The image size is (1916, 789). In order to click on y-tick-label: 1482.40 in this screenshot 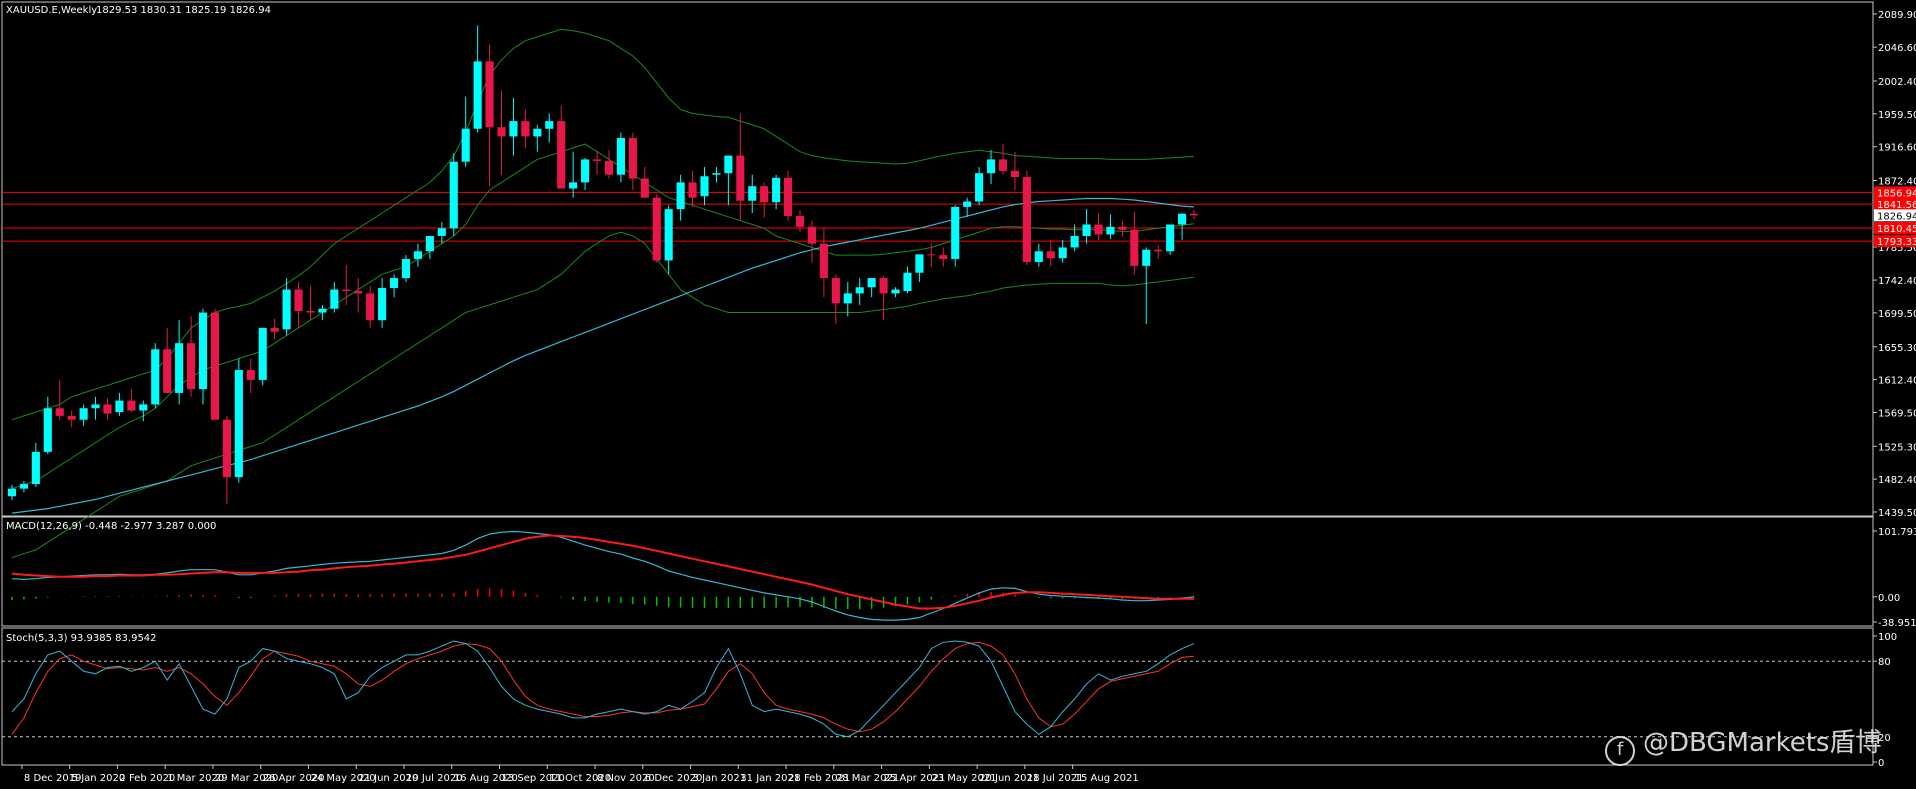, I will do `click(1897, 480)`.